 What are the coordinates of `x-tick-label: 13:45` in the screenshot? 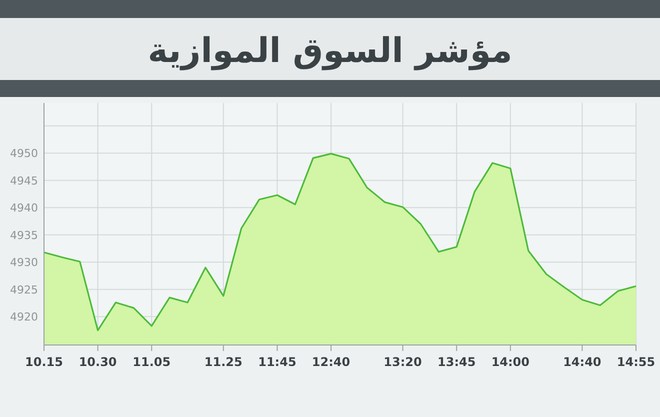 It's located at (457, 362).